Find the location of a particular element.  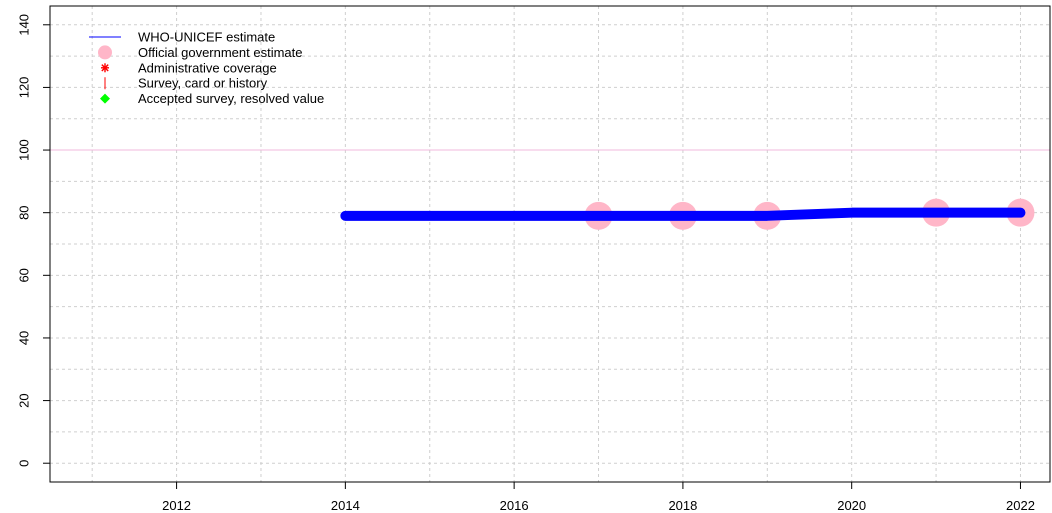

y-tick-label: 0 is located at coordinates (24, 463).